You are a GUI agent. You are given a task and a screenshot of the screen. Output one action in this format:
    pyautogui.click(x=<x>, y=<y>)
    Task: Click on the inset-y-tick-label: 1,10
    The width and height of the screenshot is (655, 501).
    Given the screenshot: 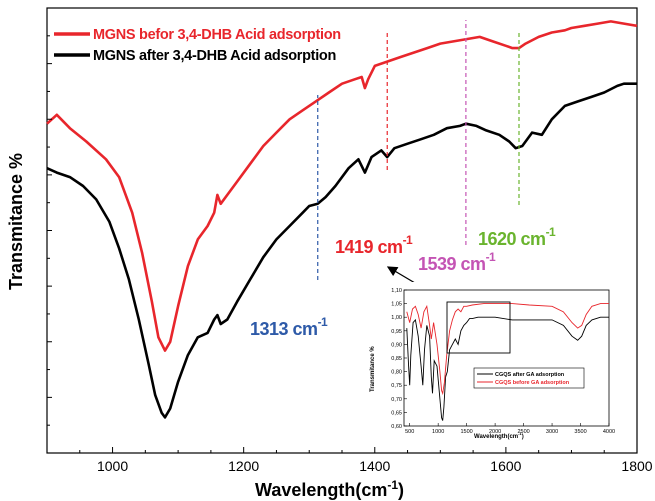 What is the action you would take?
    pyautogui.click(x=396, y=291)
    